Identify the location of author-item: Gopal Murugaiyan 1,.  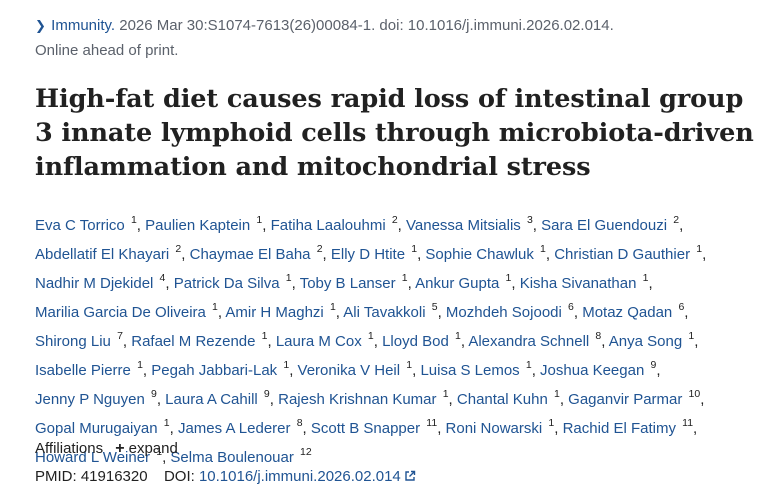
(104, 427).